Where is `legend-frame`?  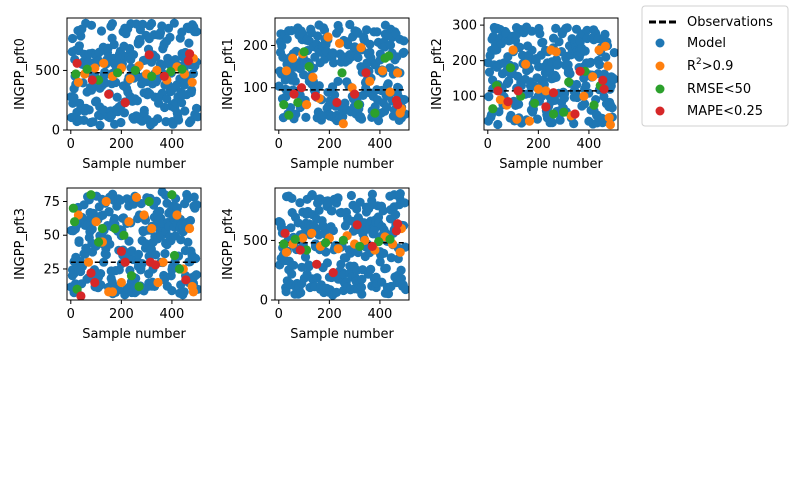 legend-frame is located at coordinates (715, 66).